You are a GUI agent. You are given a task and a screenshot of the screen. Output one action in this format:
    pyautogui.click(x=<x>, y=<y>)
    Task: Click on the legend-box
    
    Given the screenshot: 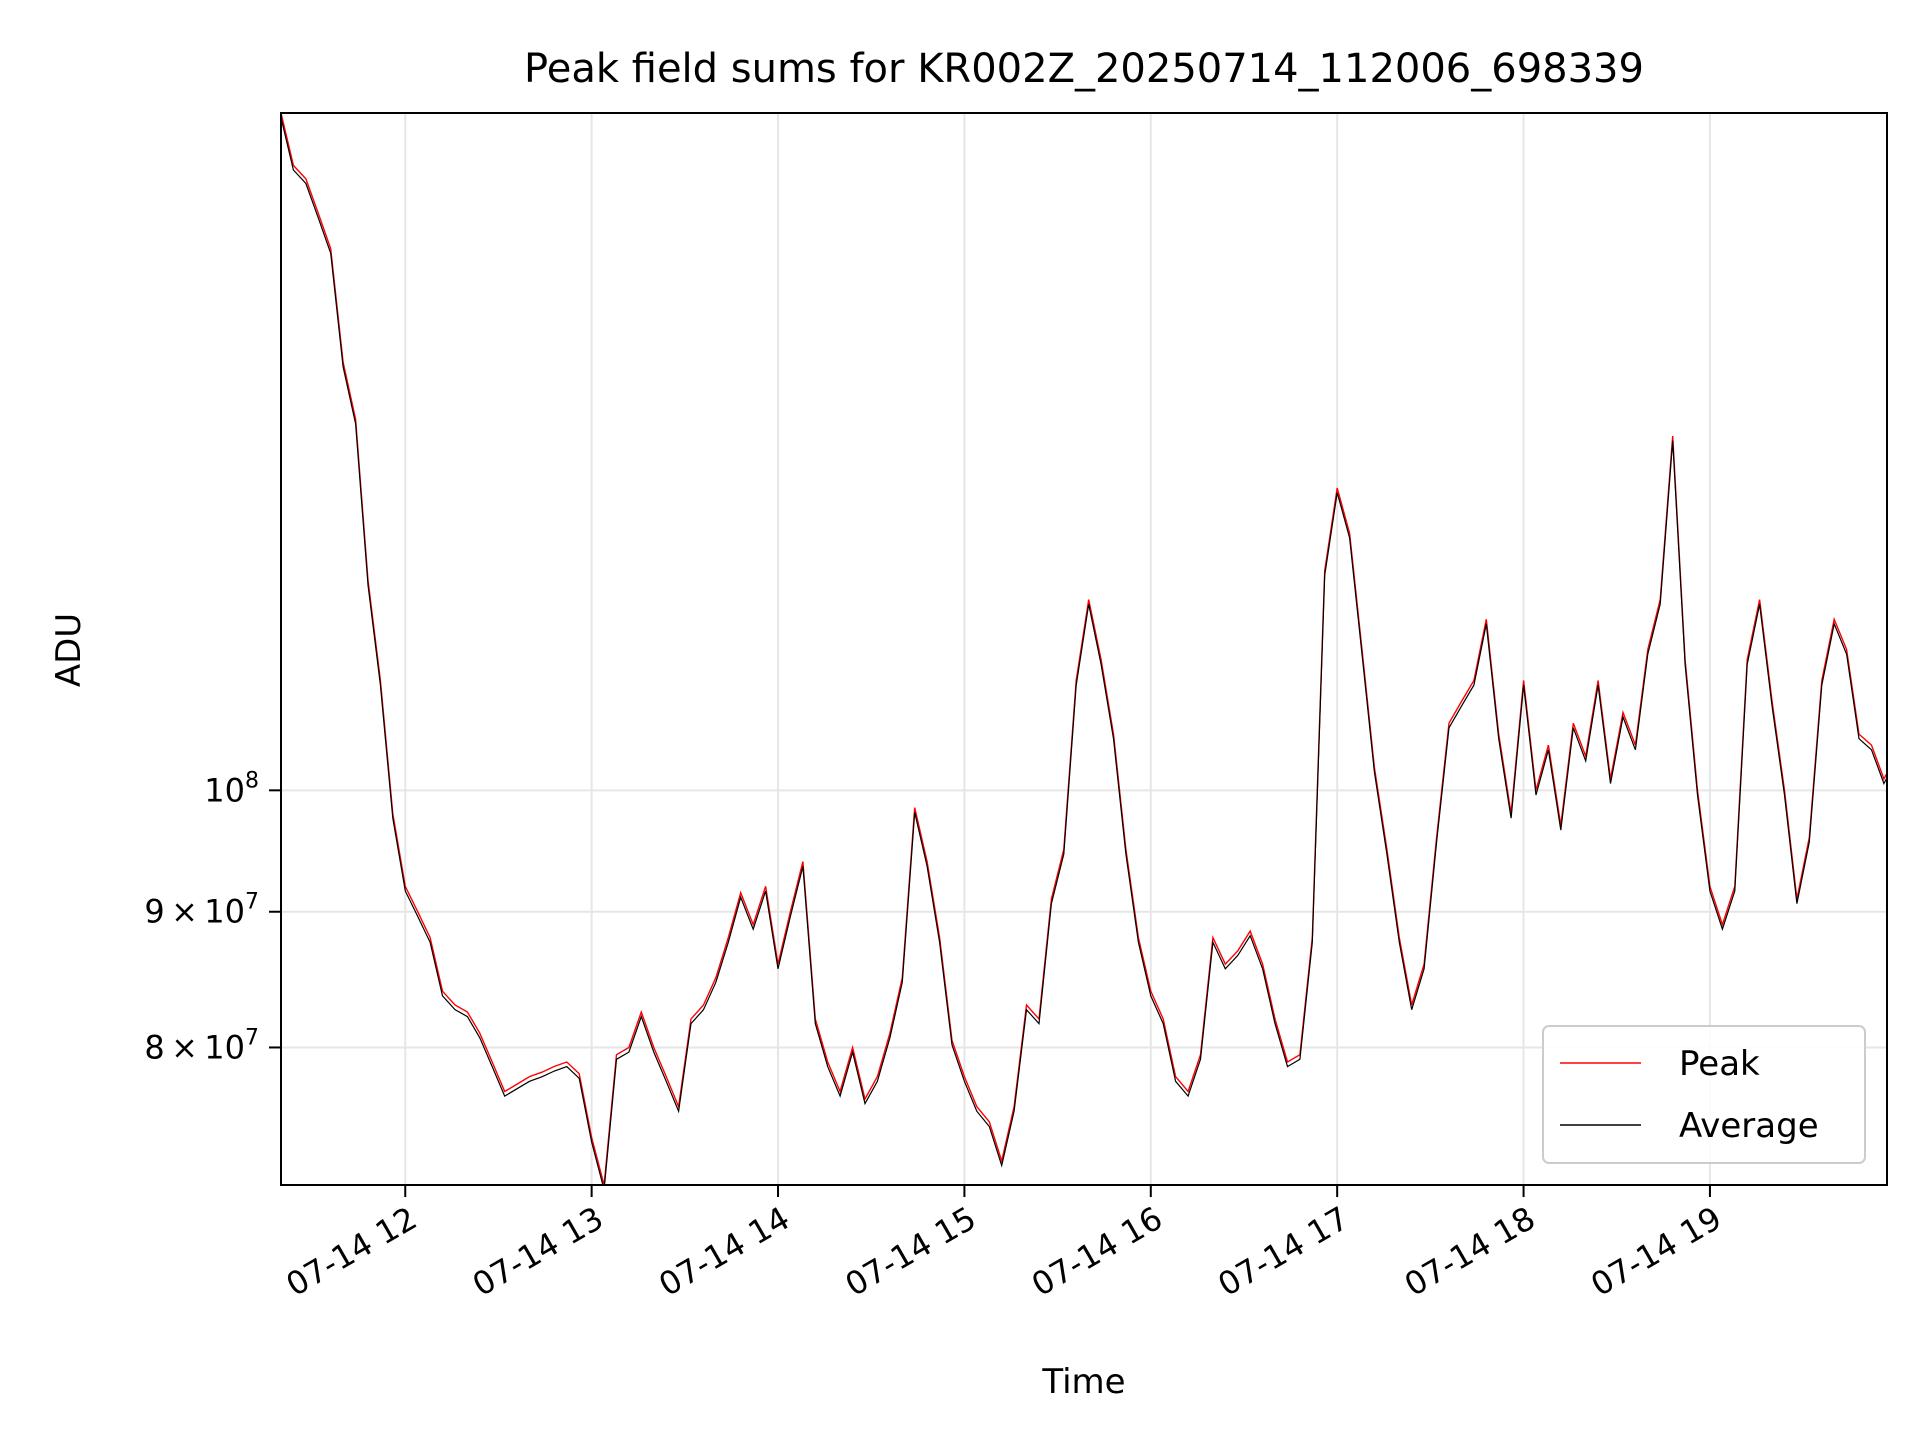 What is the action you would take?
    pyautogui.click(x=1704, y=1094)
    